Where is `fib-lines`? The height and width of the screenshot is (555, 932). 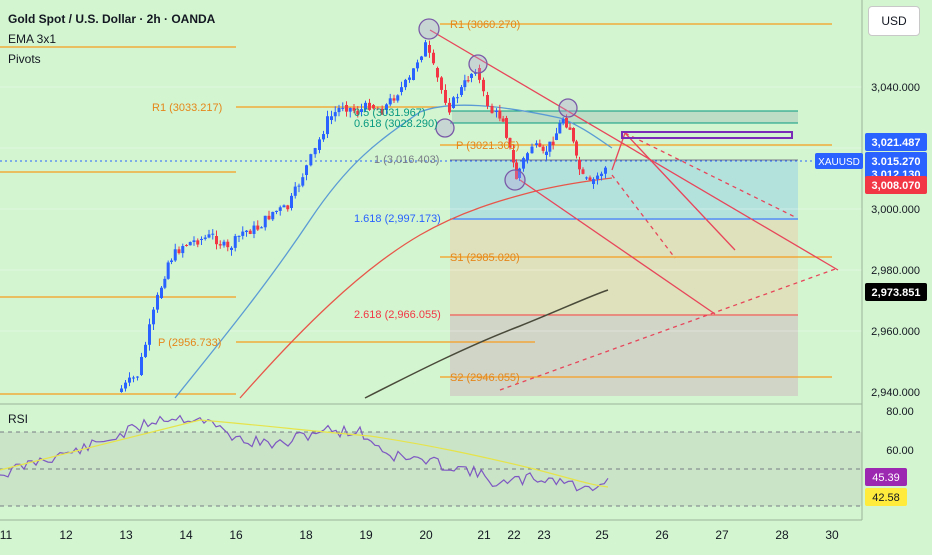 fib-lines is located at coordinates (624, 213).